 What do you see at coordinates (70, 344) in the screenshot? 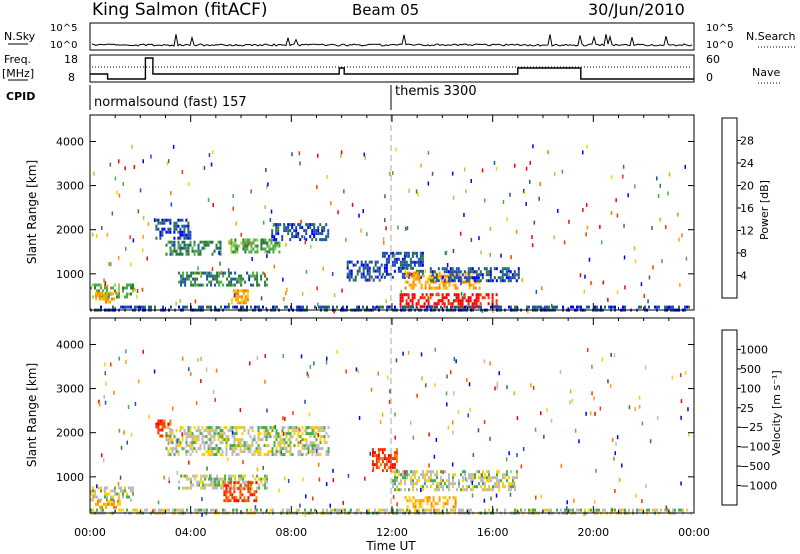
I see `velocity-y-tick-label: 4000` at bounding box center [70, 344].